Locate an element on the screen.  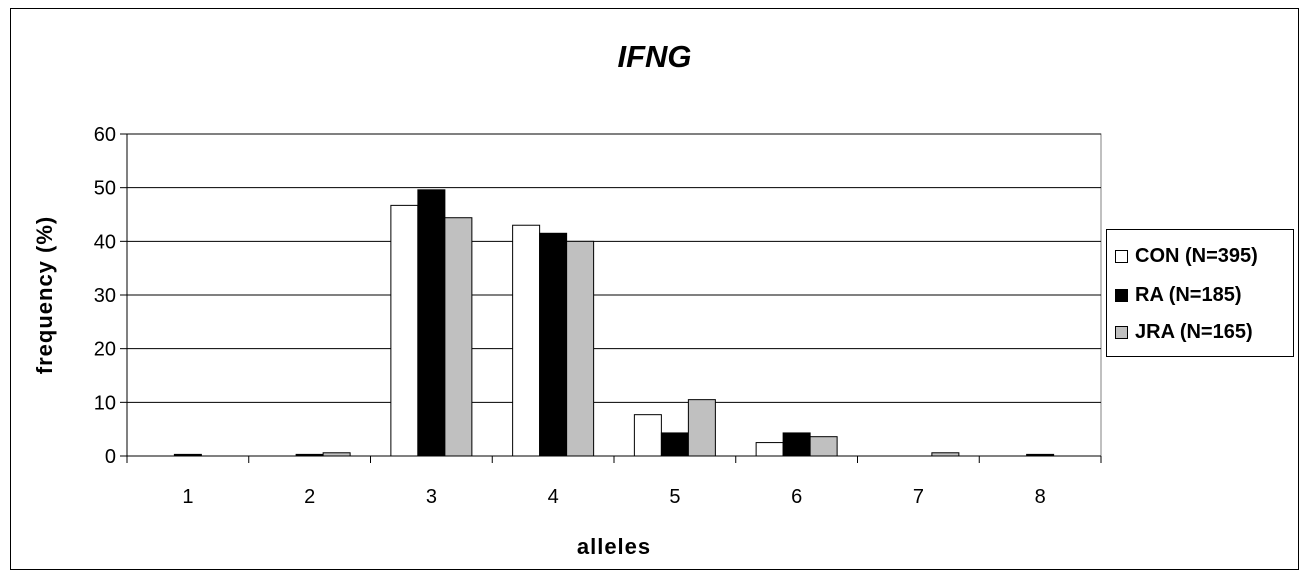
x-axis-label: alleles is located at coordinates (614, 546).